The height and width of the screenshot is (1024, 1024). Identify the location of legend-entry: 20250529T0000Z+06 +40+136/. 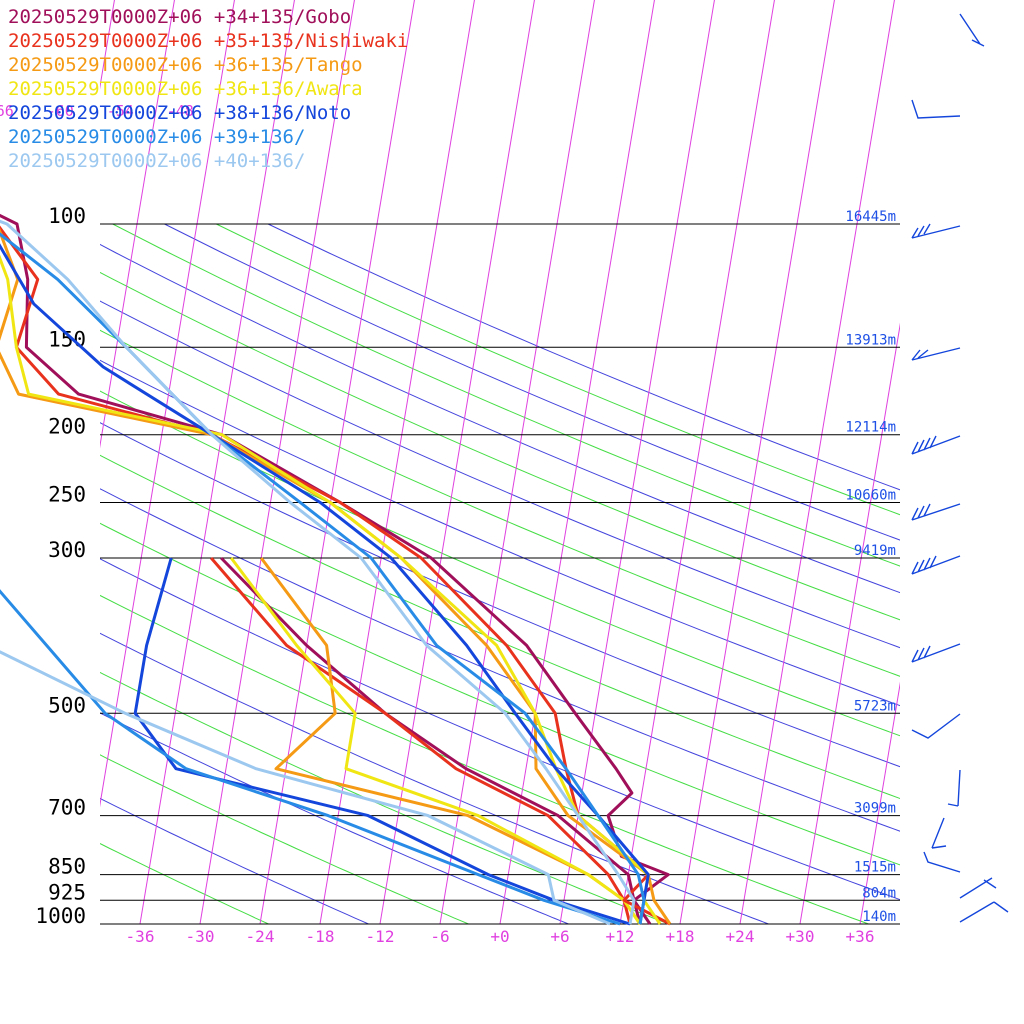
(156, 161).